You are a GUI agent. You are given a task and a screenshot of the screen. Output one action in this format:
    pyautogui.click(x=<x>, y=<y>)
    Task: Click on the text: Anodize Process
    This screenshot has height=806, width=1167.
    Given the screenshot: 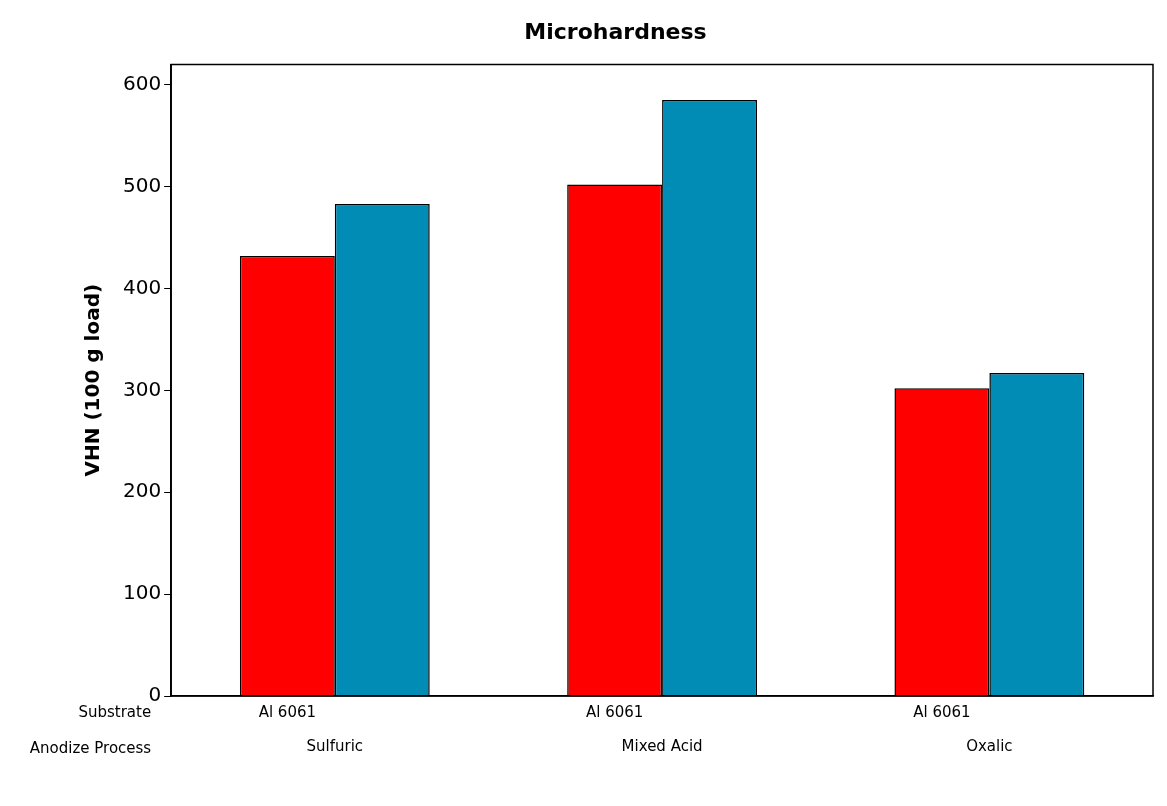 What is the action you would take?
    pyautogui.click(x=90, y=747)
    